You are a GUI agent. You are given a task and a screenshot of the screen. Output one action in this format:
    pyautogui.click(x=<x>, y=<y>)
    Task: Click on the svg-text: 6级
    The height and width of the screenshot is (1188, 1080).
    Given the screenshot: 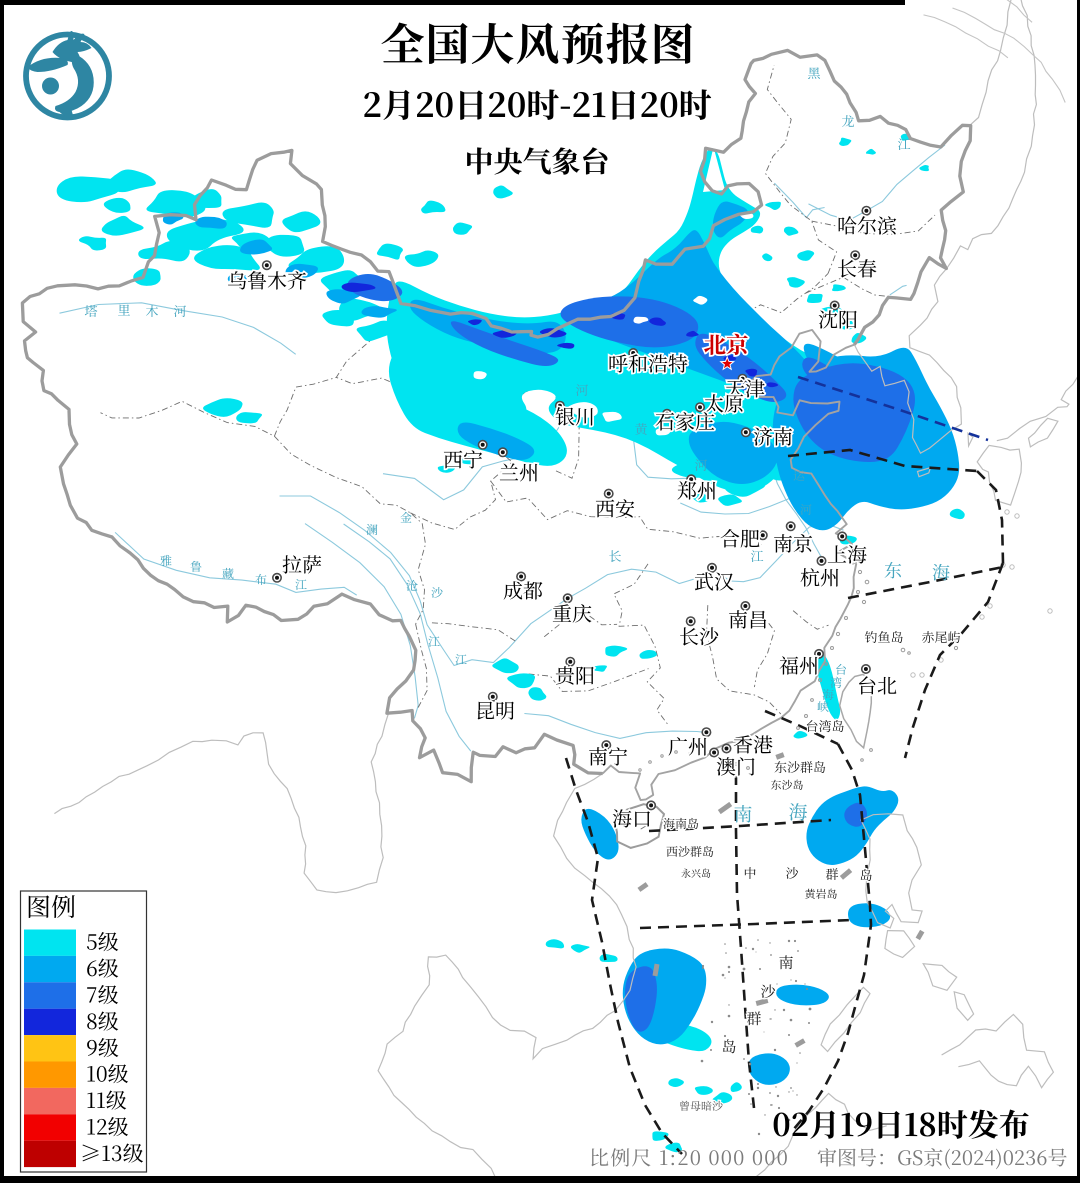 What is the action you would take?
    pyautogui.click(x=102, y=968)
    